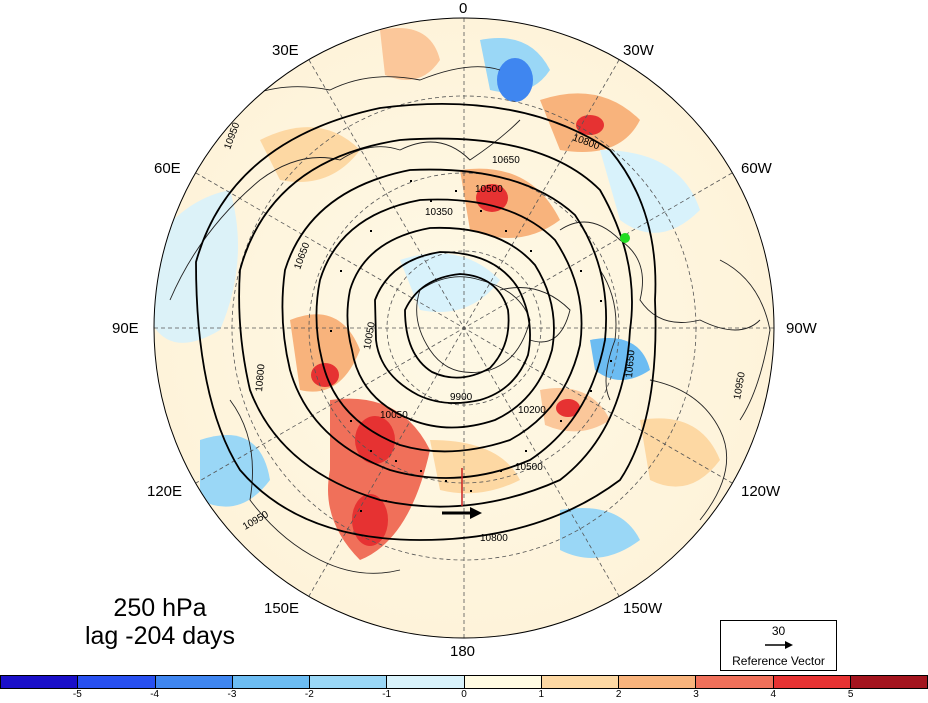  I want to click on lon-label-150e: 150E, so click(282, 608).